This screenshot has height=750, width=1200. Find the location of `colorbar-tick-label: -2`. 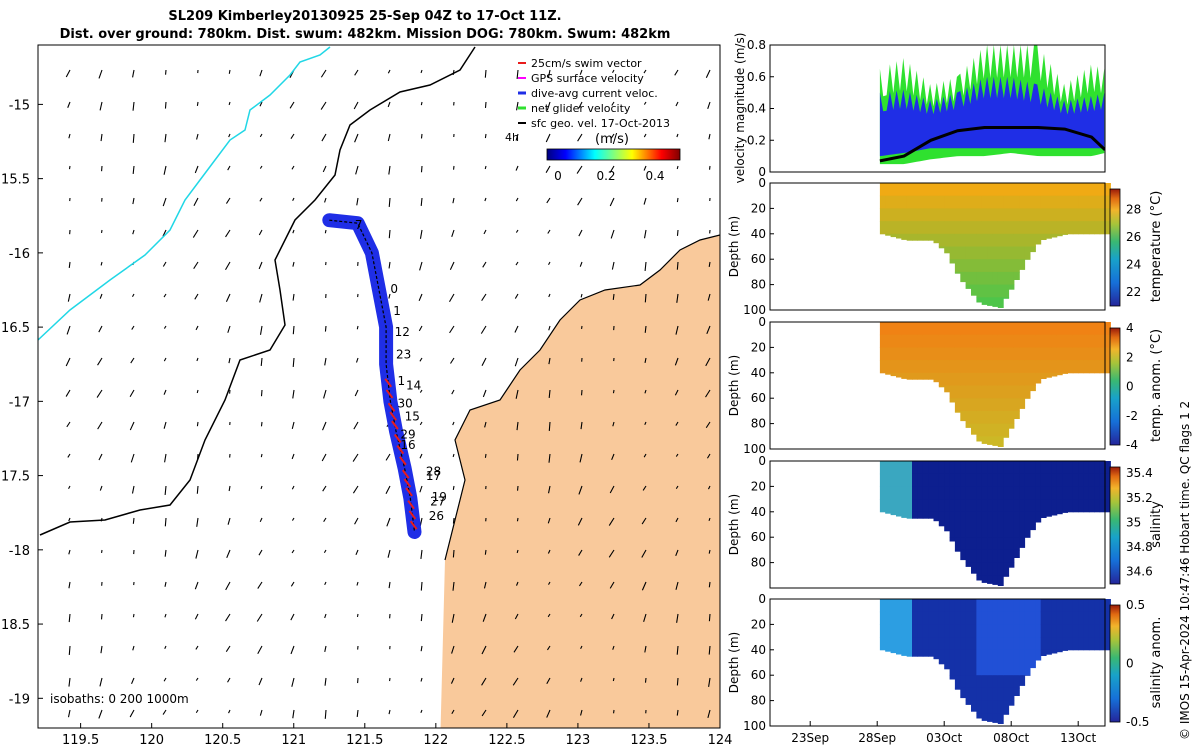

colorbar-tick-label: -2 is located at coordinates (1132, 416).